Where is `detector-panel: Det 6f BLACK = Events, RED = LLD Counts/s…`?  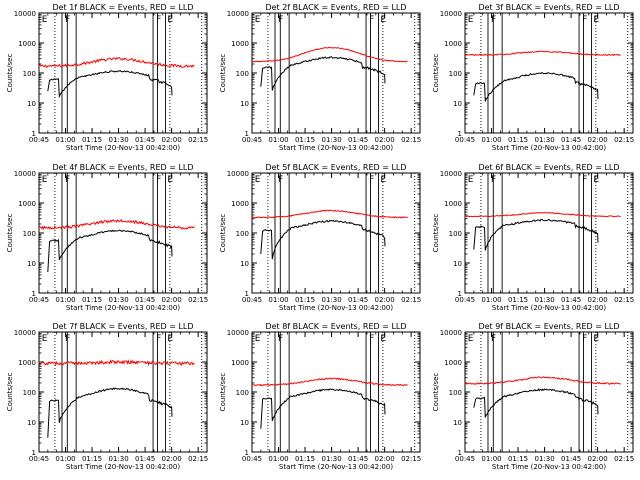
detector-panel: Det 6f BLACK = Events, RED = LLD Counts/s… is located at coordinates (533, 237).